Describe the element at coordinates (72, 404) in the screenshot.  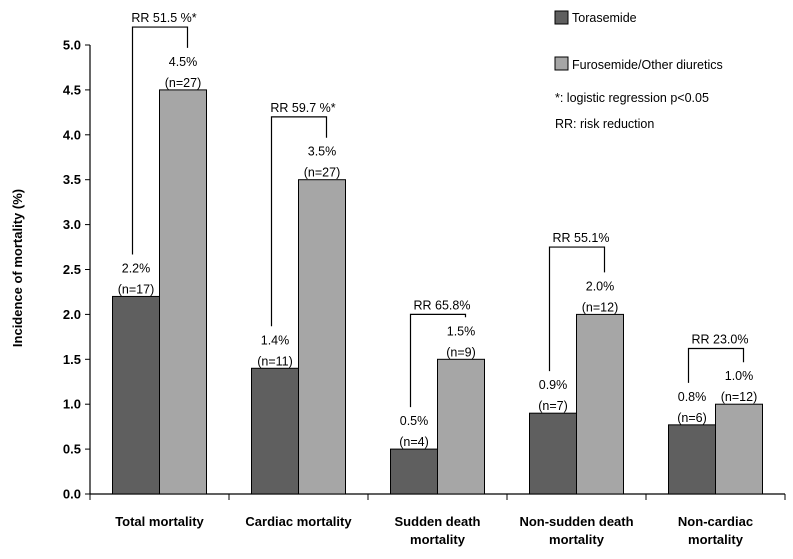
I see `y-tick-label: 1.0` at that location.